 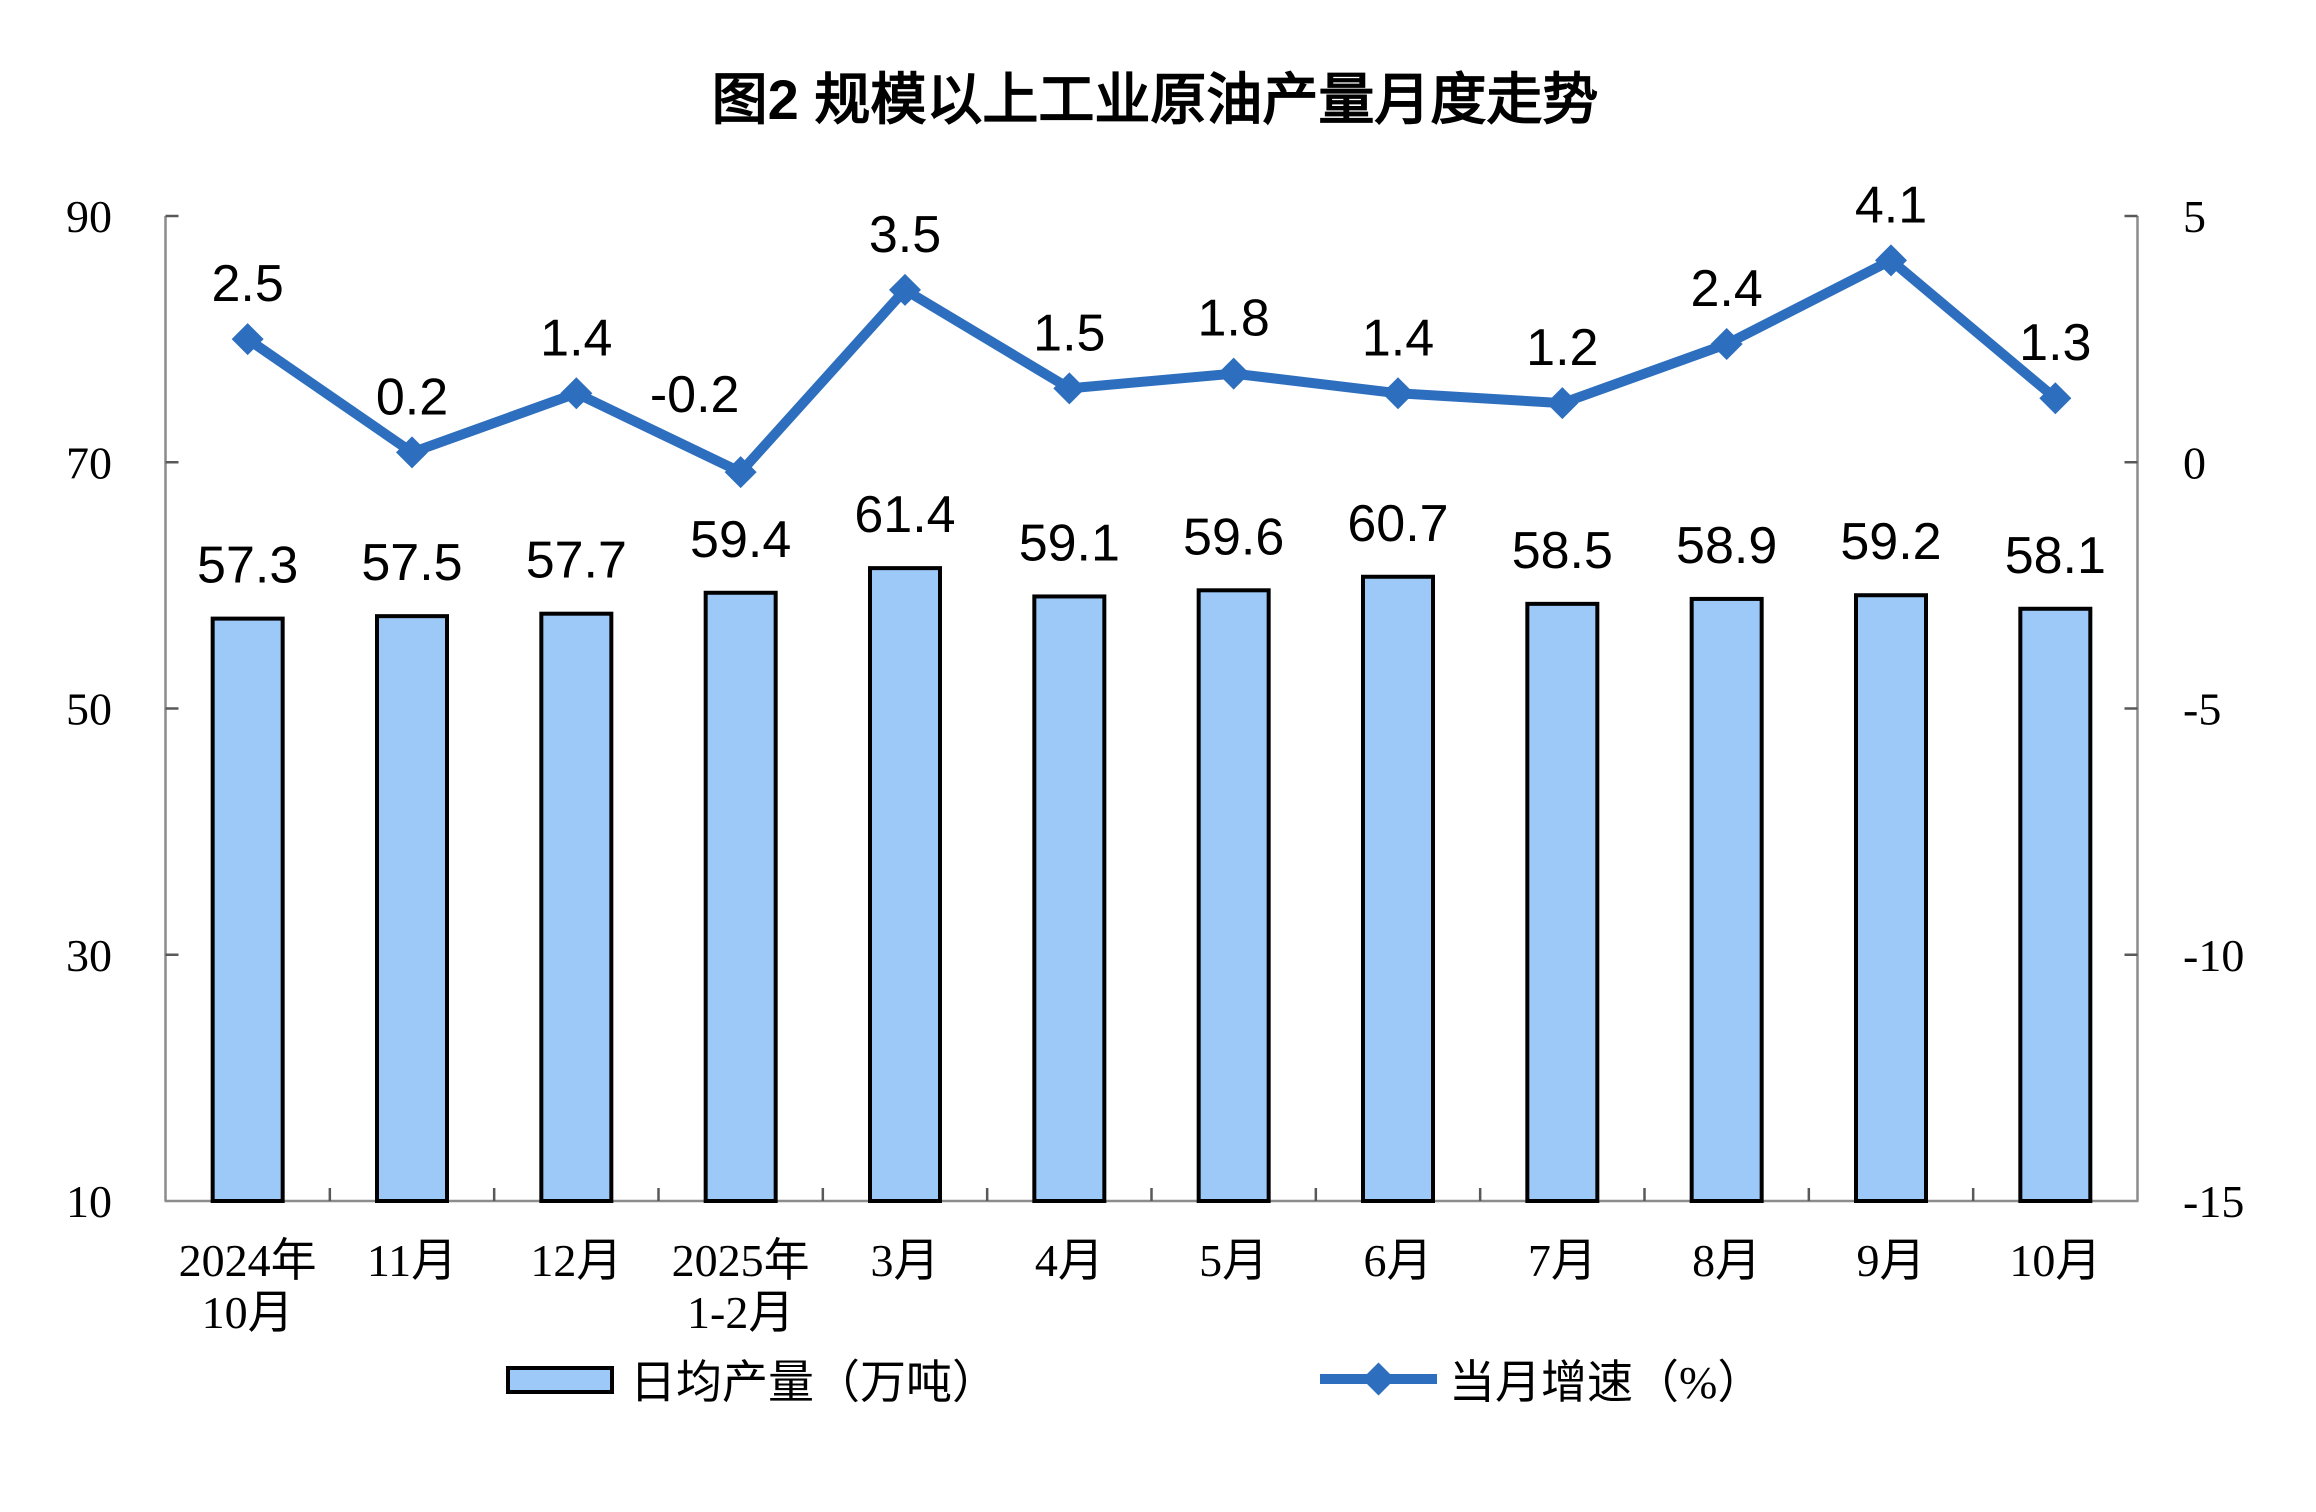 I want to click on left-axis-tick-label: 70, so click(x=89, y=462).